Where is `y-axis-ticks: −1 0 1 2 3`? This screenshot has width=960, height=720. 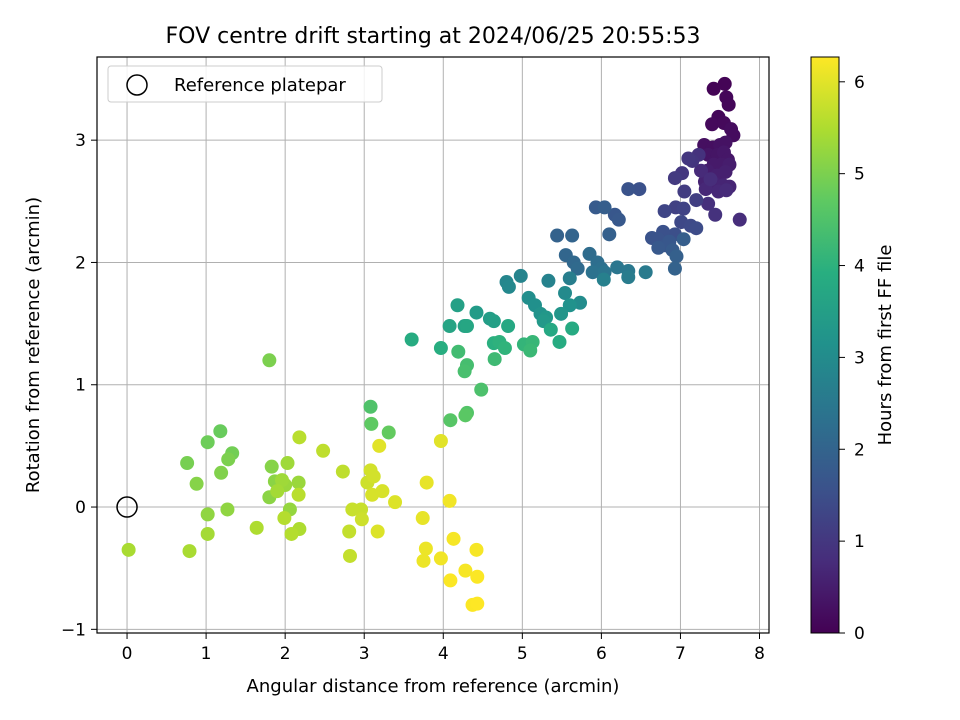
y-axis-ticks: −1 0 1 2 3 is located at coordinates (79, 385).